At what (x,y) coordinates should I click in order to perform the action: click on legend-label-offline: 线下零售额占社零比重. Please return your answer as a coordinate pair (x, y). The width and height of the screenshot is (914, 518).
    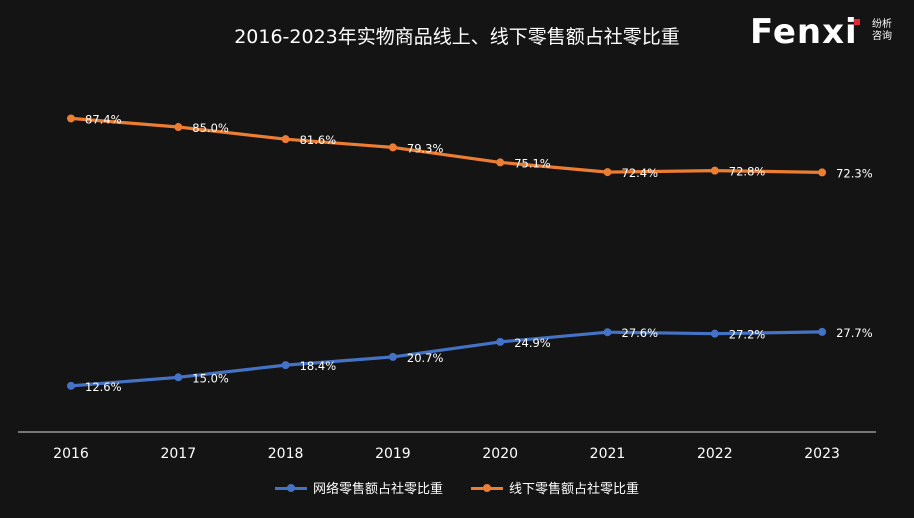
    Looking at the image, I should click on (574, 489).